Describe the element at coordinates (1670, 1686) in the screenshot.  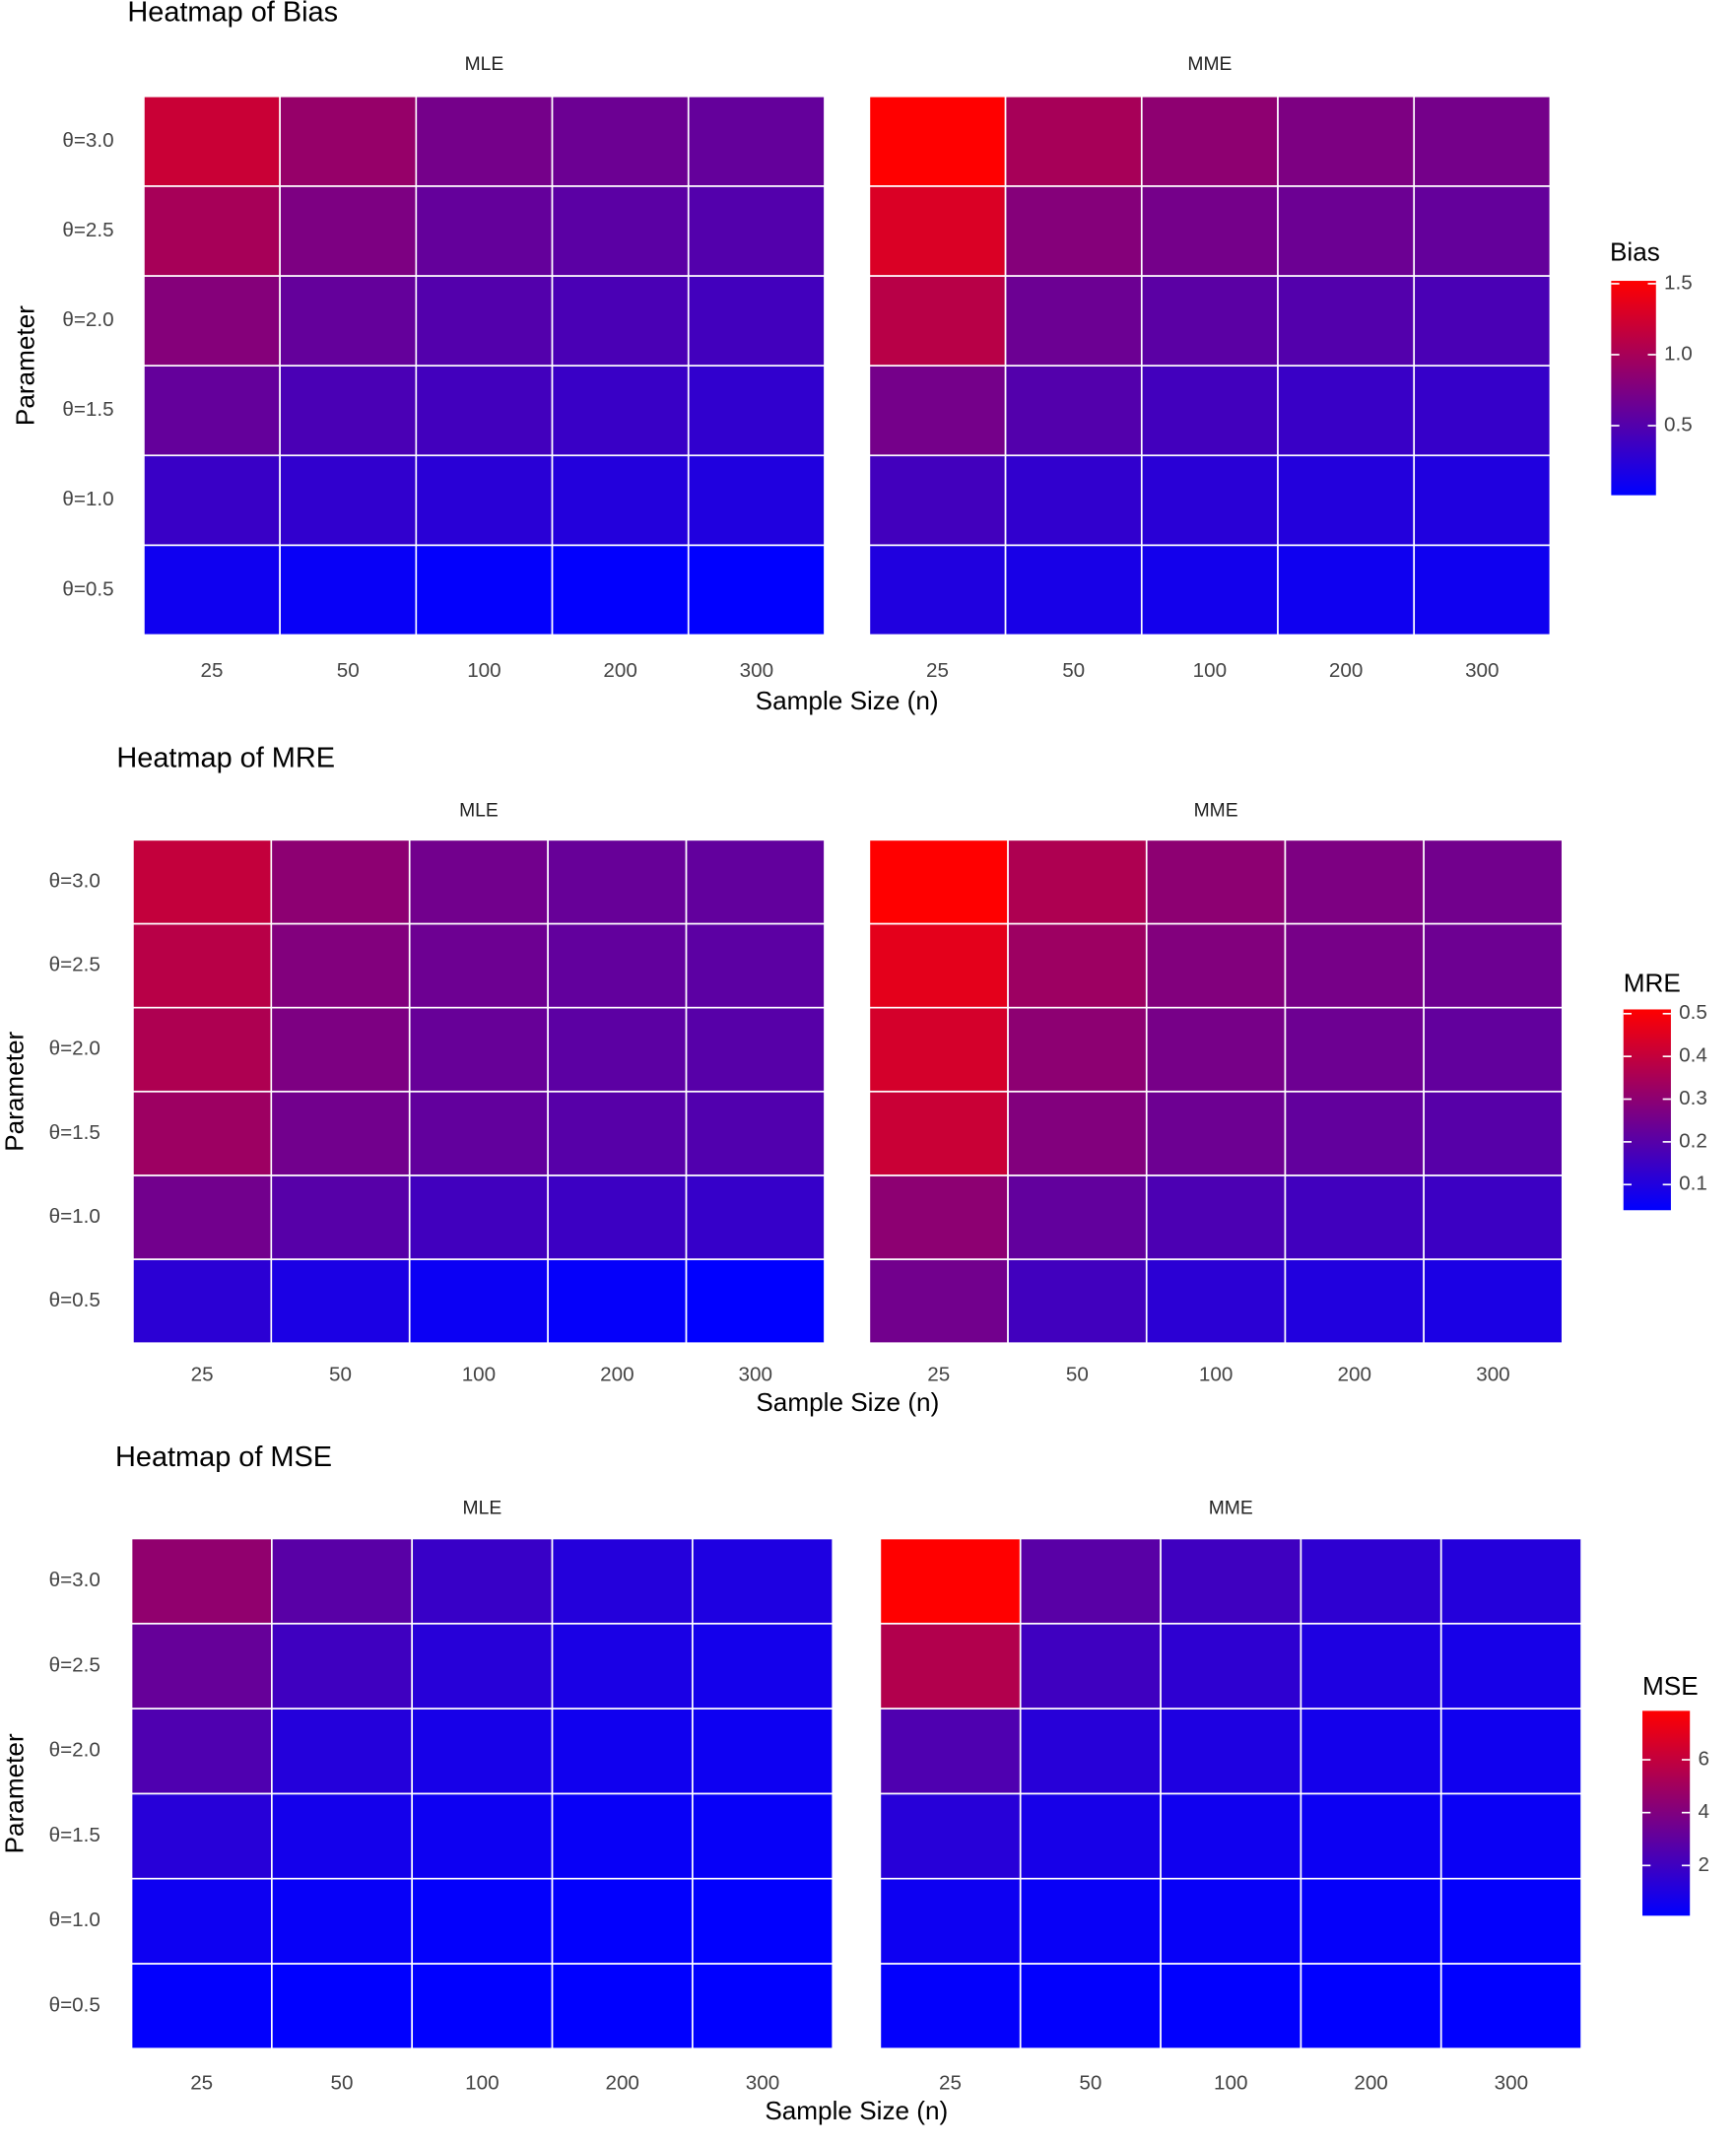
I see `legend-title: MSE` at that location.